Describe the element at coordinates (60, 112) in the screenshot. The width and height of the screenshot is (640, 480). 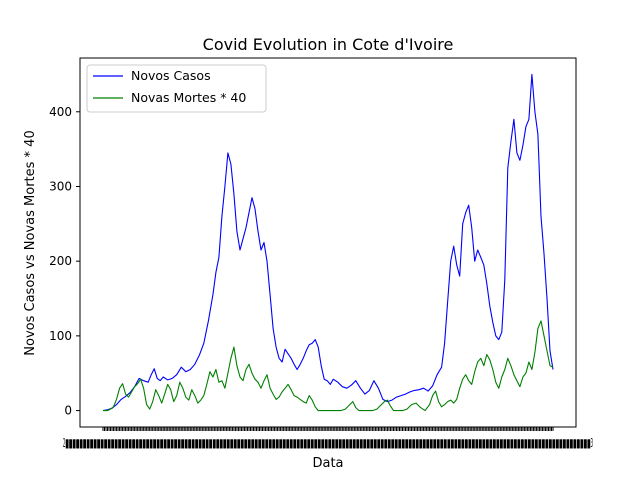
I see `y-tick-label-400: 400` at that location.